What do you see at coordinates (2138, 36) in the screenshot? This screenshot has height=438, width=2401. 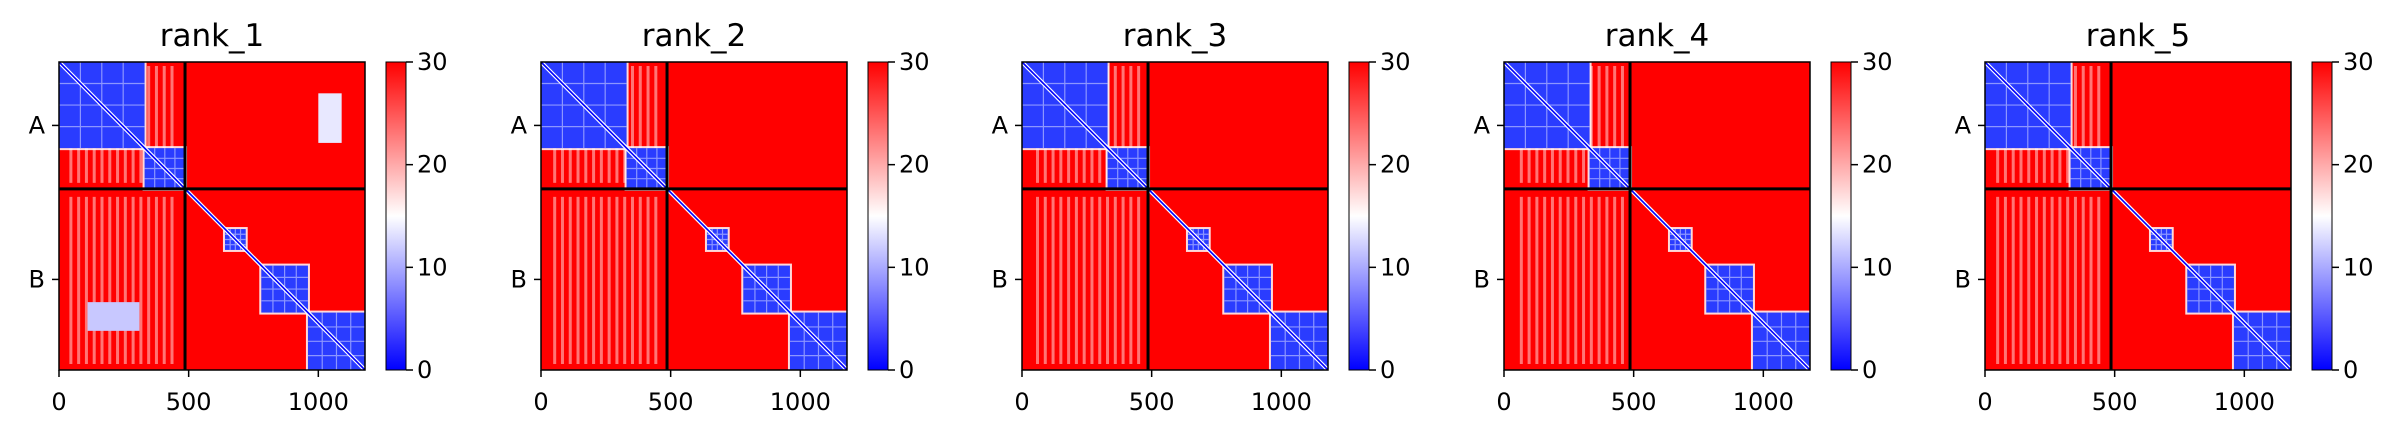 I see `panel-title: rank_5` at bounding box center [2138, 36].